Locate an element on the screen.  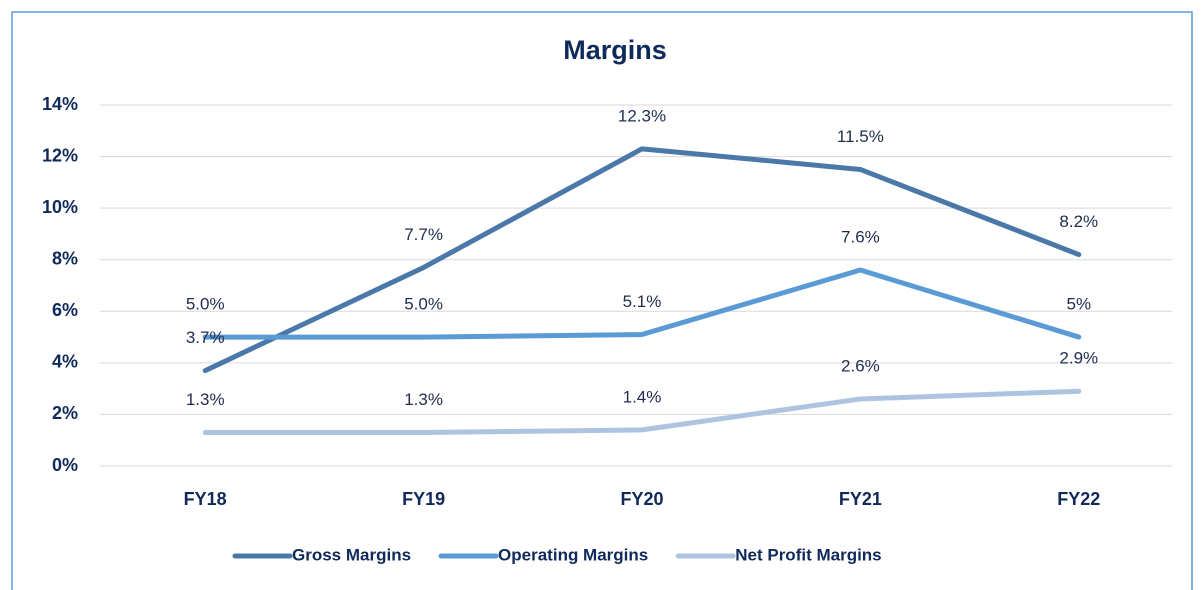
data-label: 7.6% is located at coordinates (860, 237).